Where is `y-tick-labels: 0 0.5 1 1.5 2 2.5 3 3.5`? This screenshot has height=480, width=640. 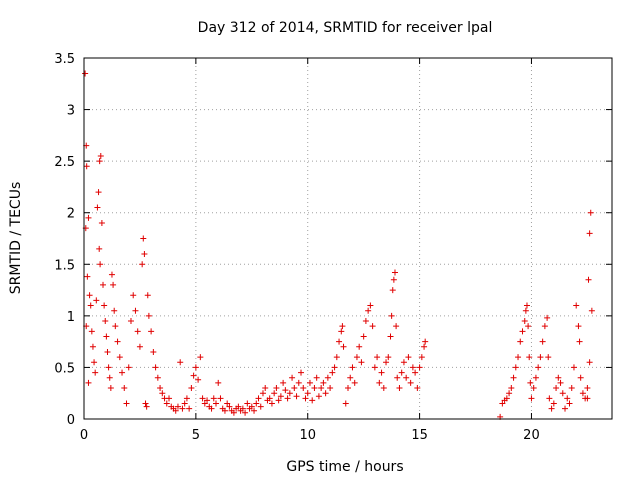 y-tick-labels: 0 0.5 1 1.5 2 2.5 3 3.5 is located at coordinates (64, 240).